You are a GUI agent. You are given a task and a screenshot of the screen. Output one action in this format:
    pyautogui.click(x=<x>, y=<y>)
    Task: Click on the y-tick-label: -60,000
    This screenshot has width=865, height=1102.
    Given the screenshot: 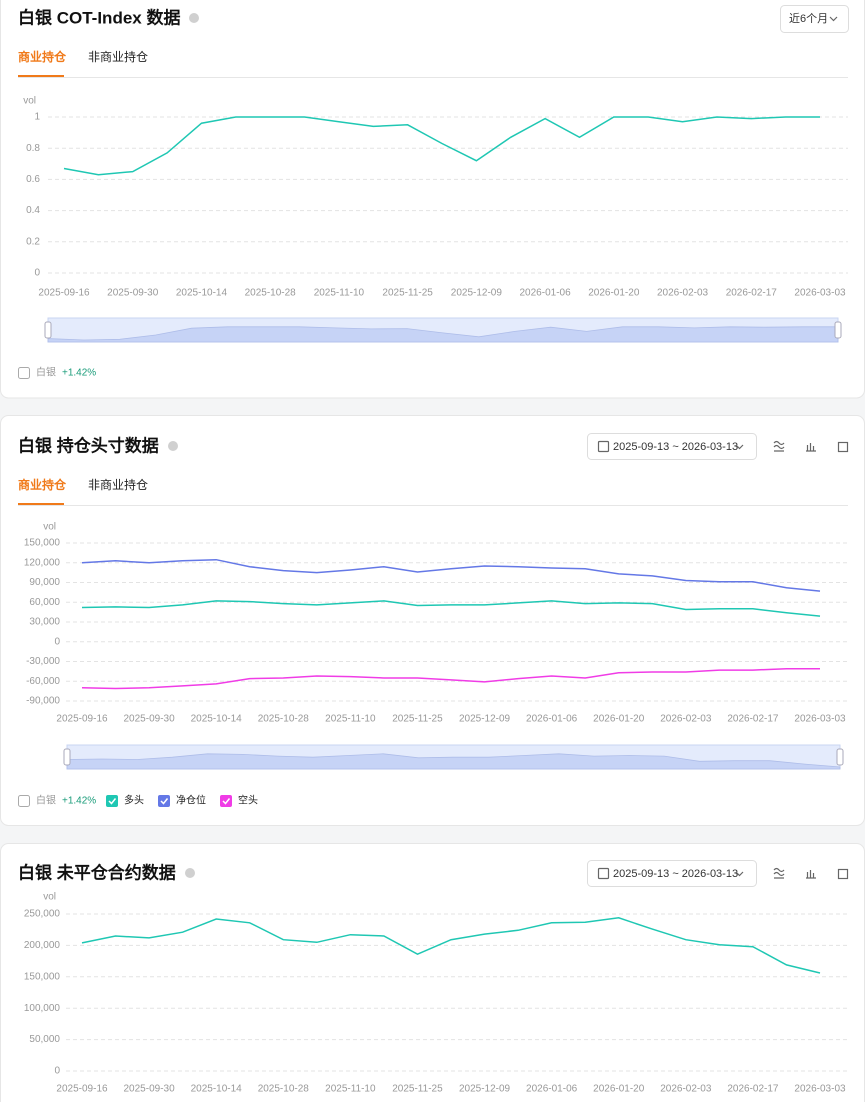 What is the action you would take?
    pyautogui.click(x=43, y=681)
    